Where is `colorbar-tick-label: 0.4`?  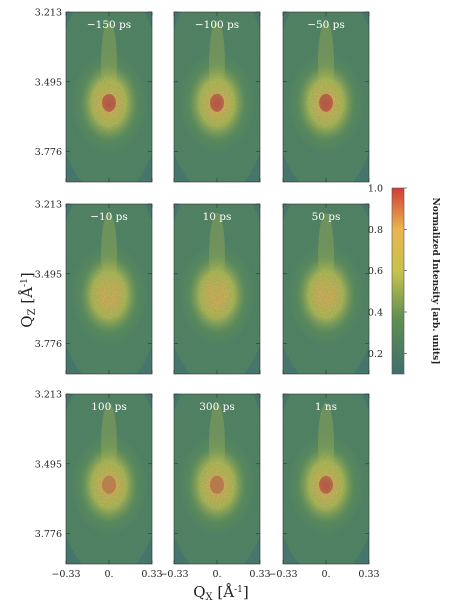 colorbar-tick-label: 0.4 is located at coordinates (375, 313).